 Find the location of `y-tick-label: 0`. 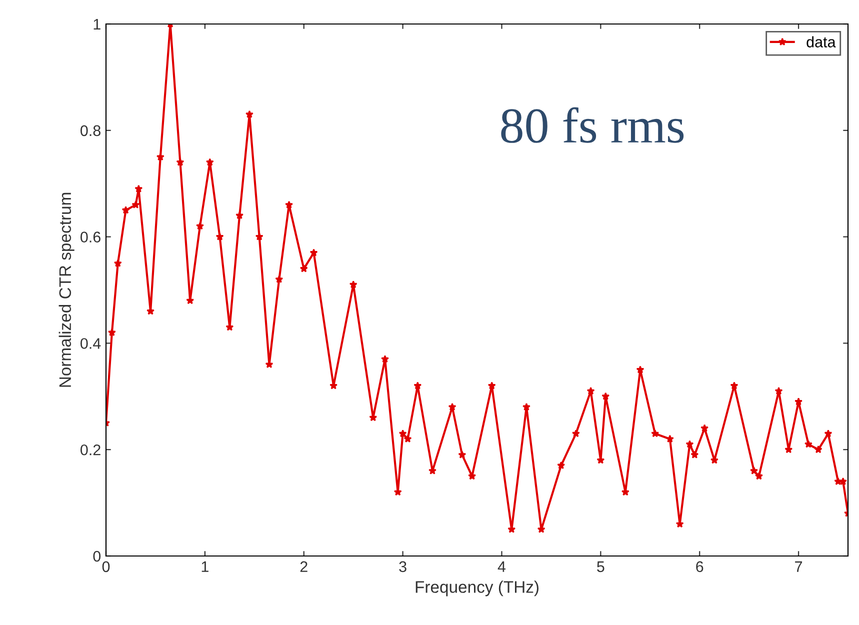

y-tick-label: 0 is located at coordinates (97, 556).